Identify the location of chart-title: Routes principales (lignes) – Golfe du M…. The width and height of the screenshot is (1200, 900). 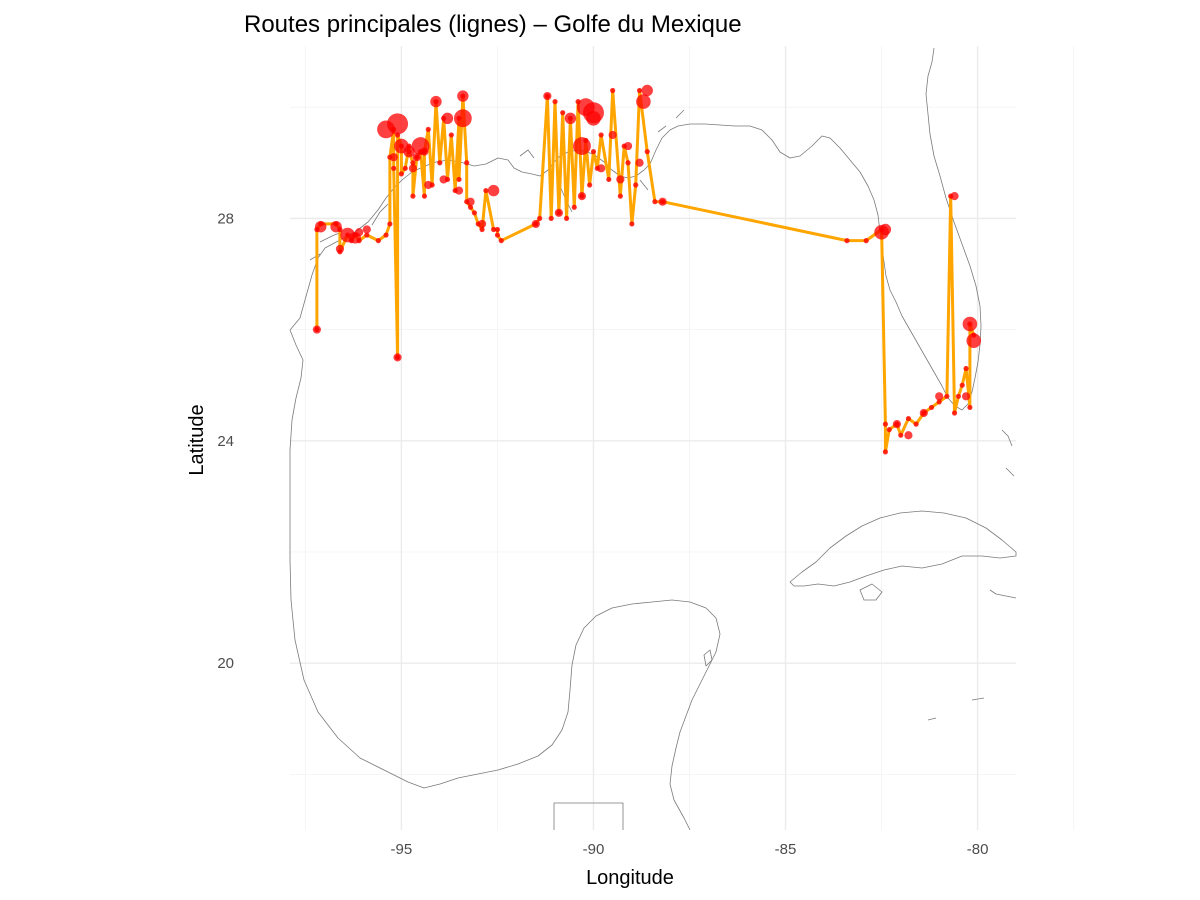
(493, 24).